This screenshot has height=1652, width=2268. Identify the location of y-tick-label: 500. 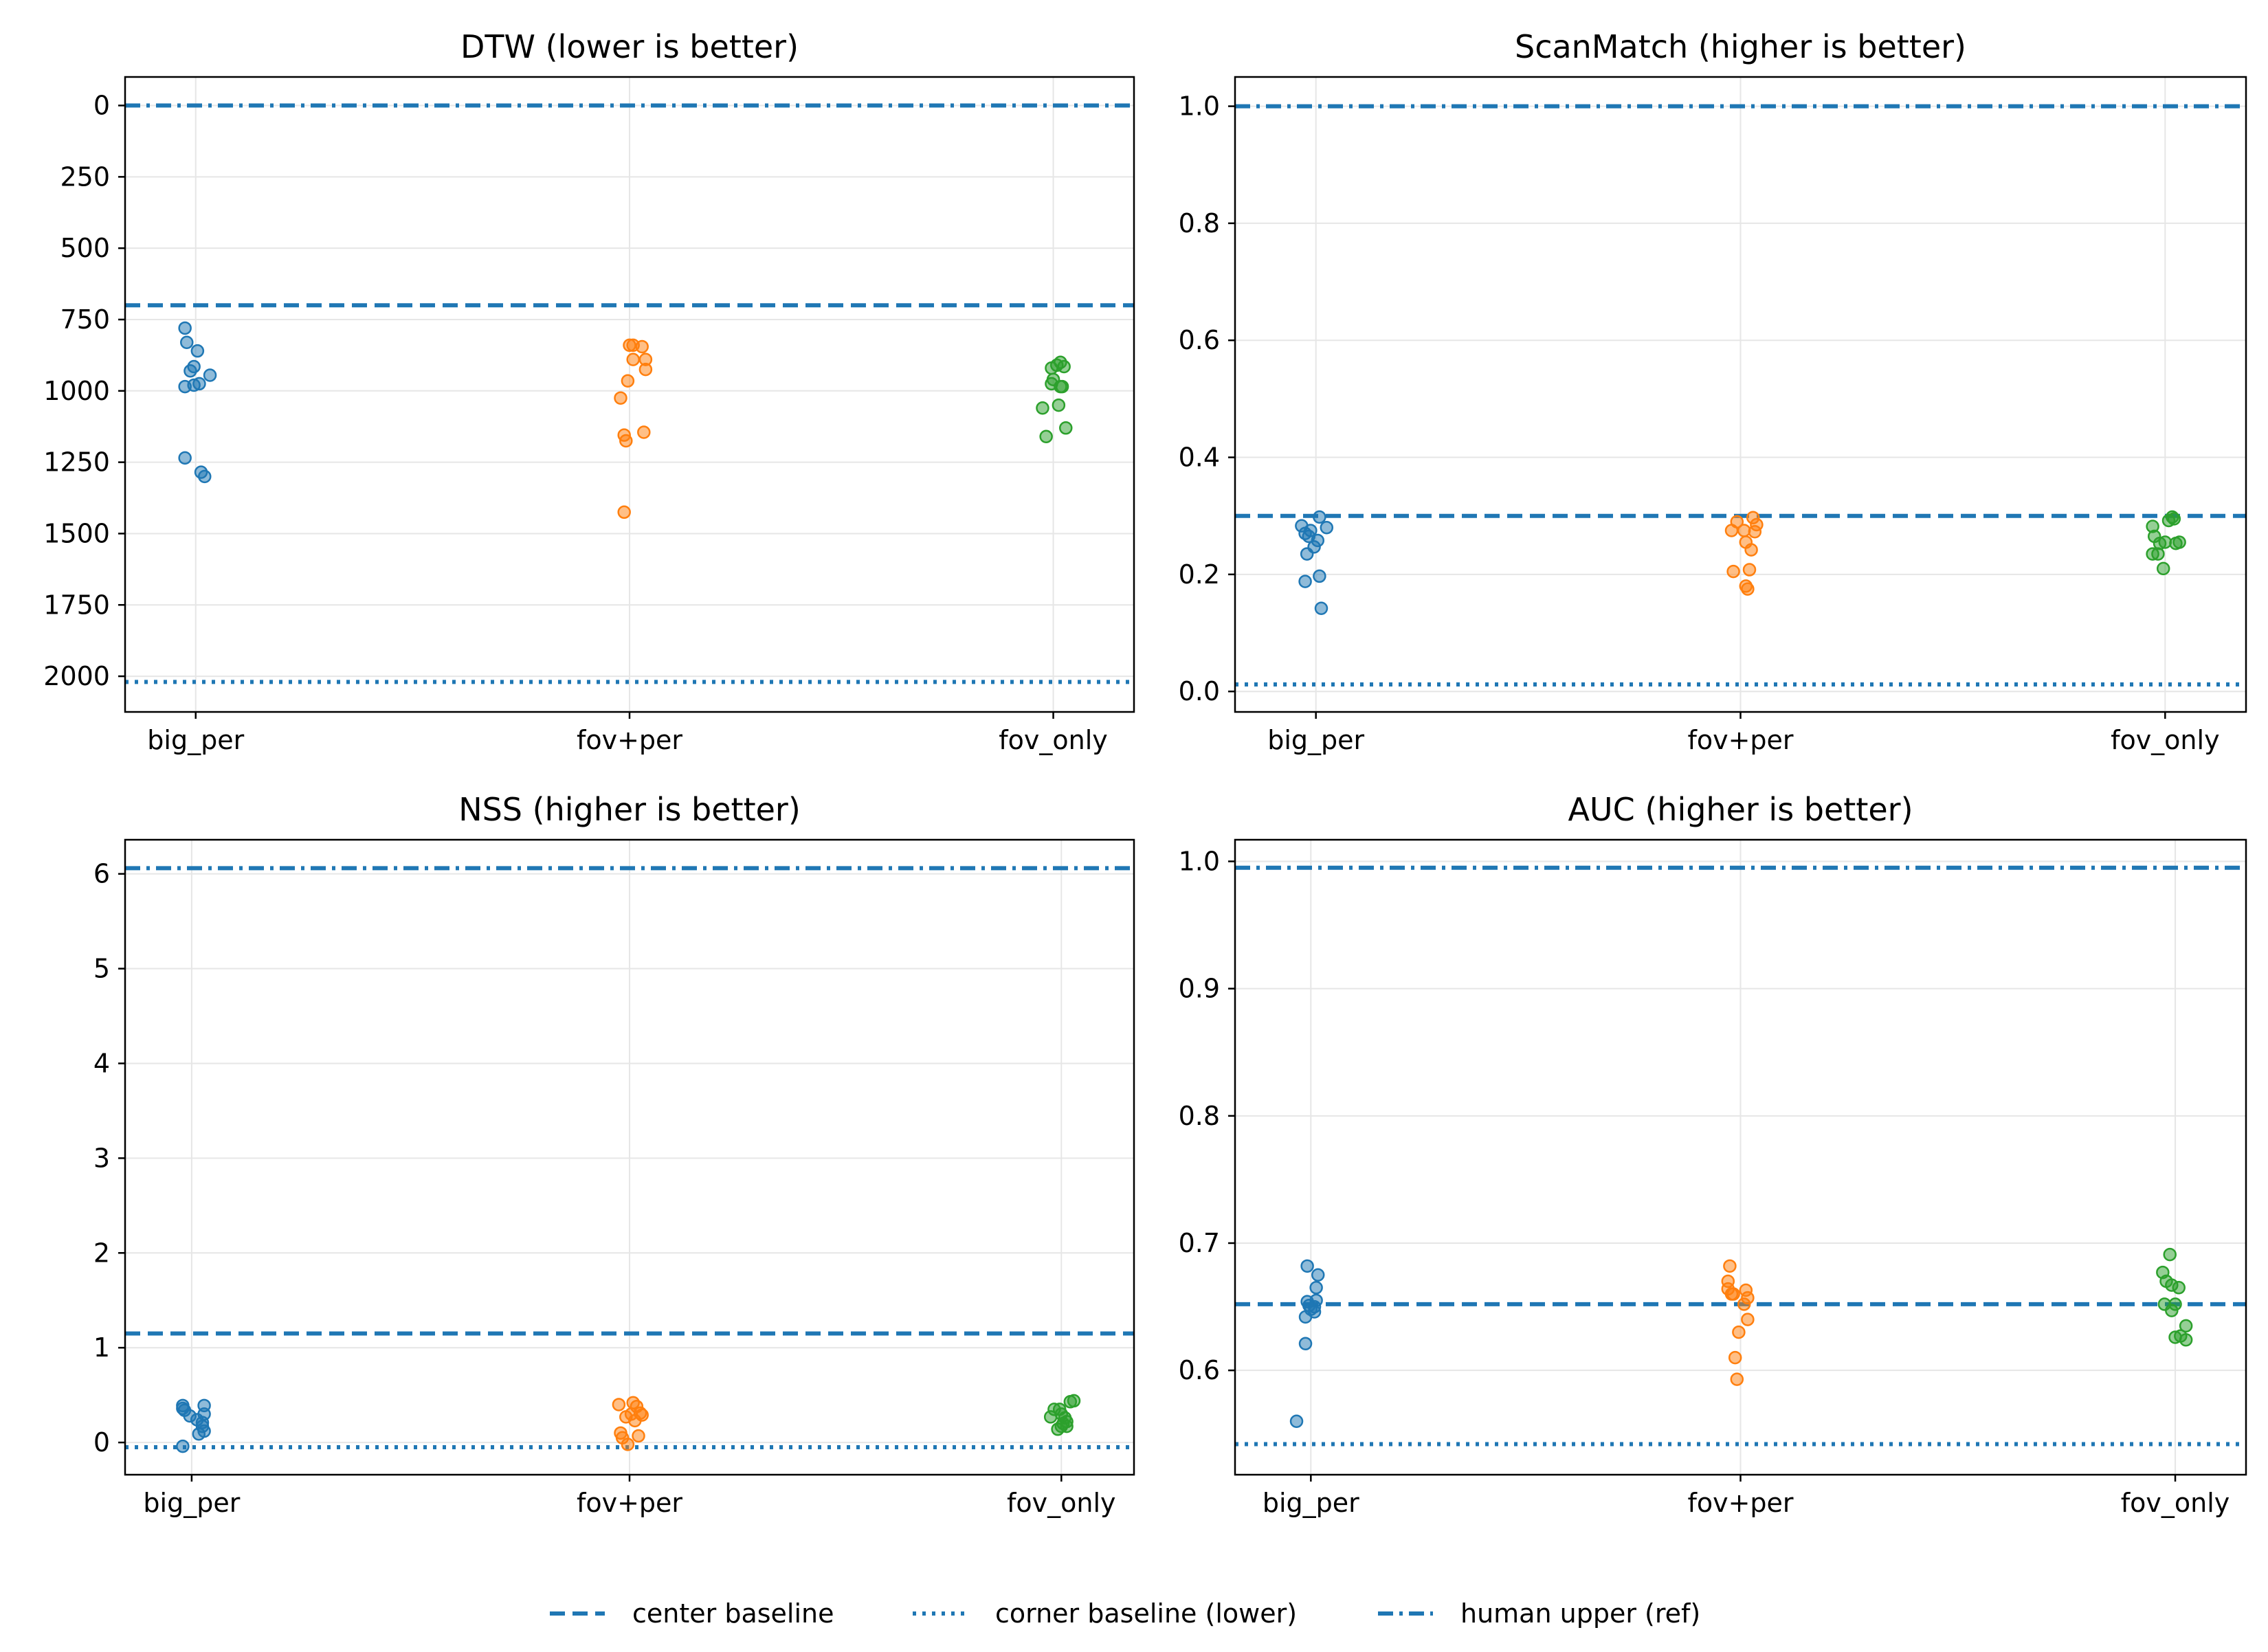
(85, 248).